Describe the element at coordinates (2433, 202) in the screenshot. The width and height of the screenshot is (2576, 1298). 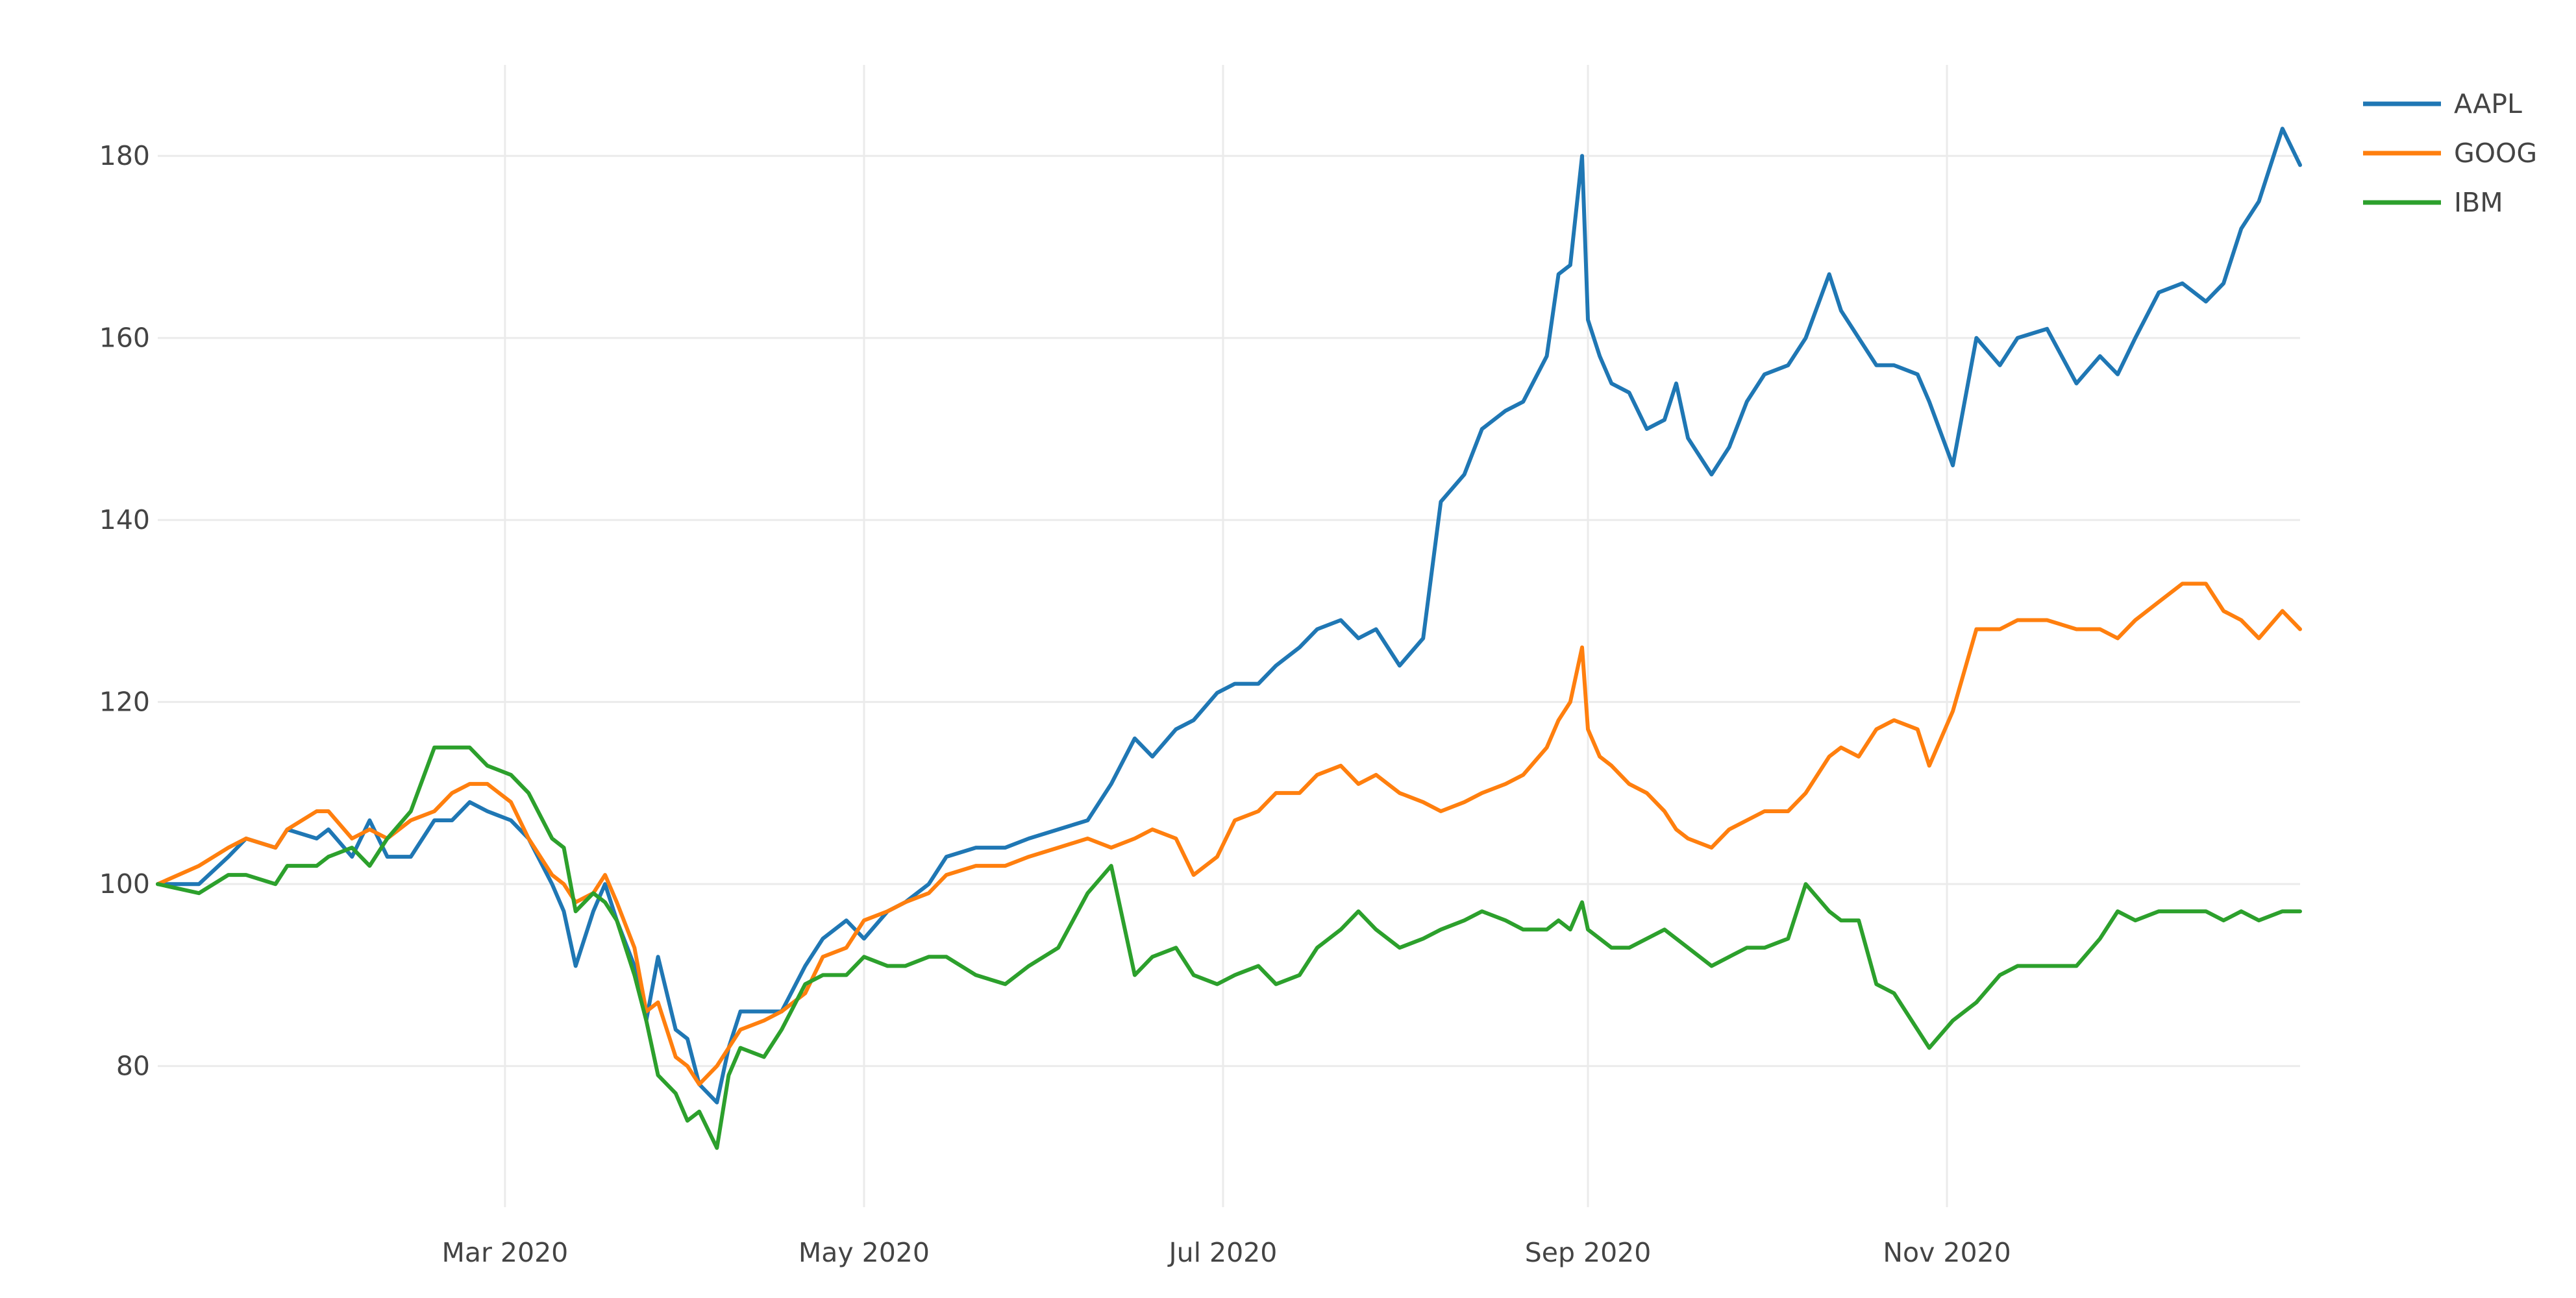
I see `legend-item-ibm: IBM` at that location.